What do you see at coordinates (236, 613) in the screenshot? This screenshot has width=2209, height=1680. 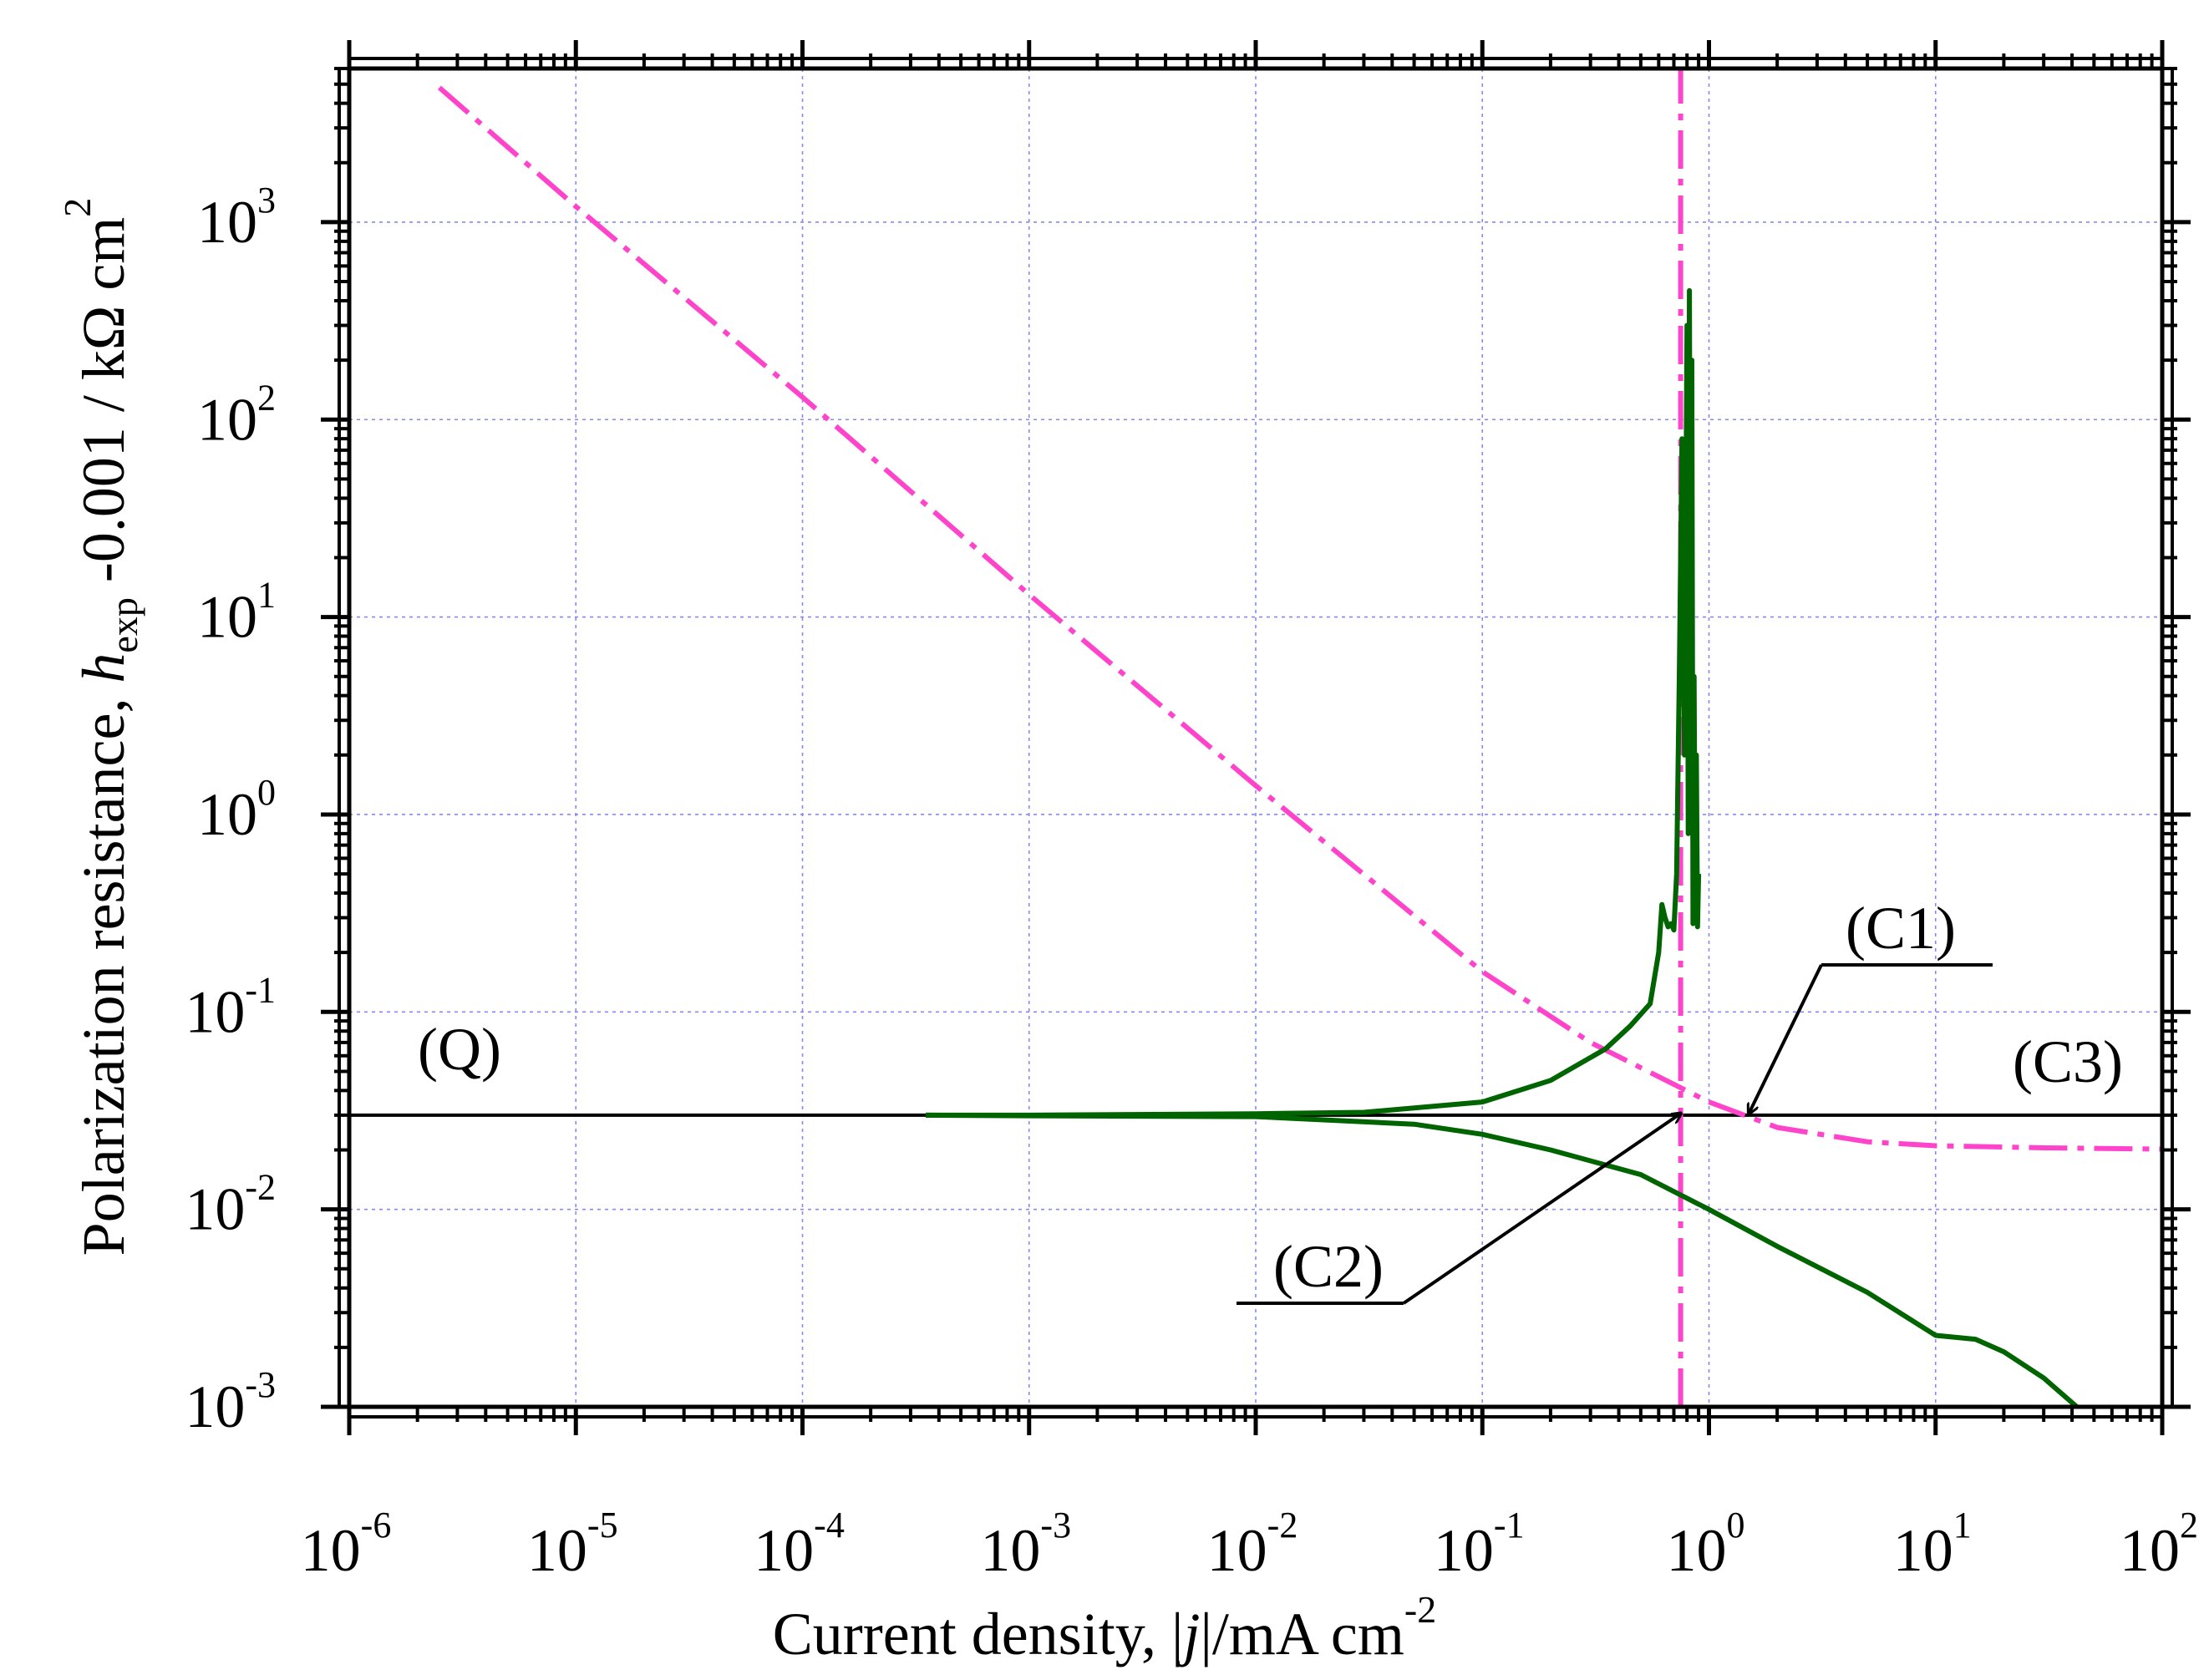 I see `y-tick-label: 10¹` at bounding box center [236, 613].